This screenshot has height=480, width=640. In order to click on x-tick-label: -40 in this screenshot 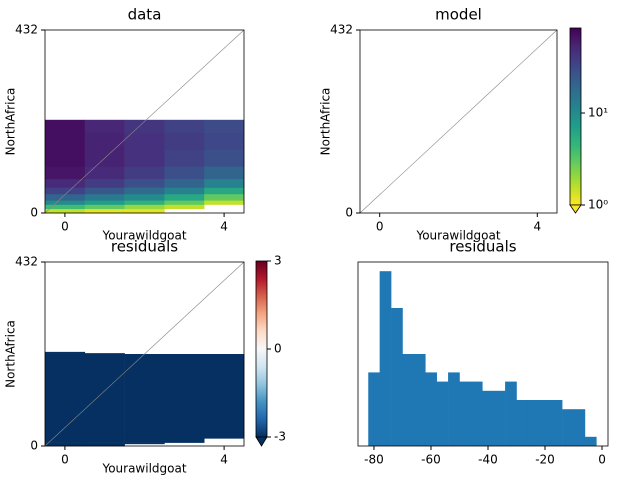, I will do `click(488, 460)`.